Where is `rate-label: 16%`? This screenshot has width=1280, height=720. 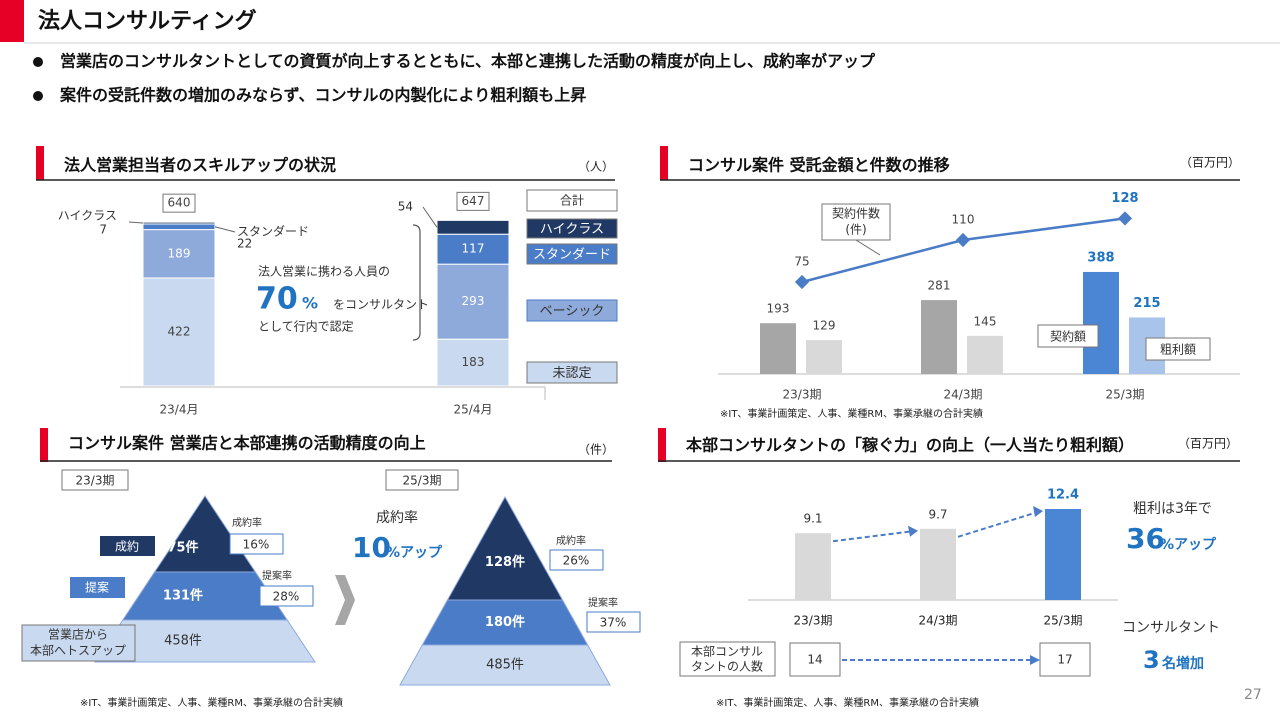 rate-label: 16% is located at coordinates (256, 545).